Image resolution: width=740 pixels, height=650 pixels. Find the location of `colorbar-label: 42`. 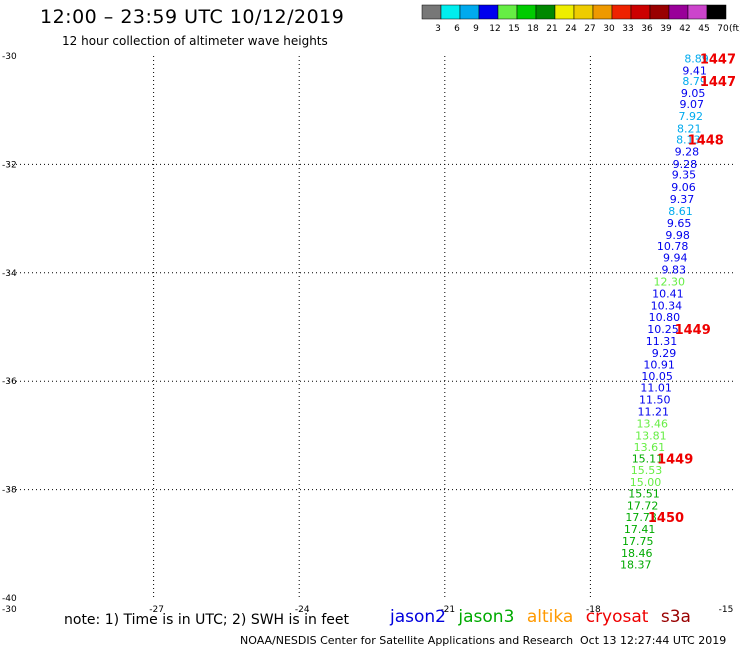

colorbar-label: 42 is located at coordinates (684, 29).